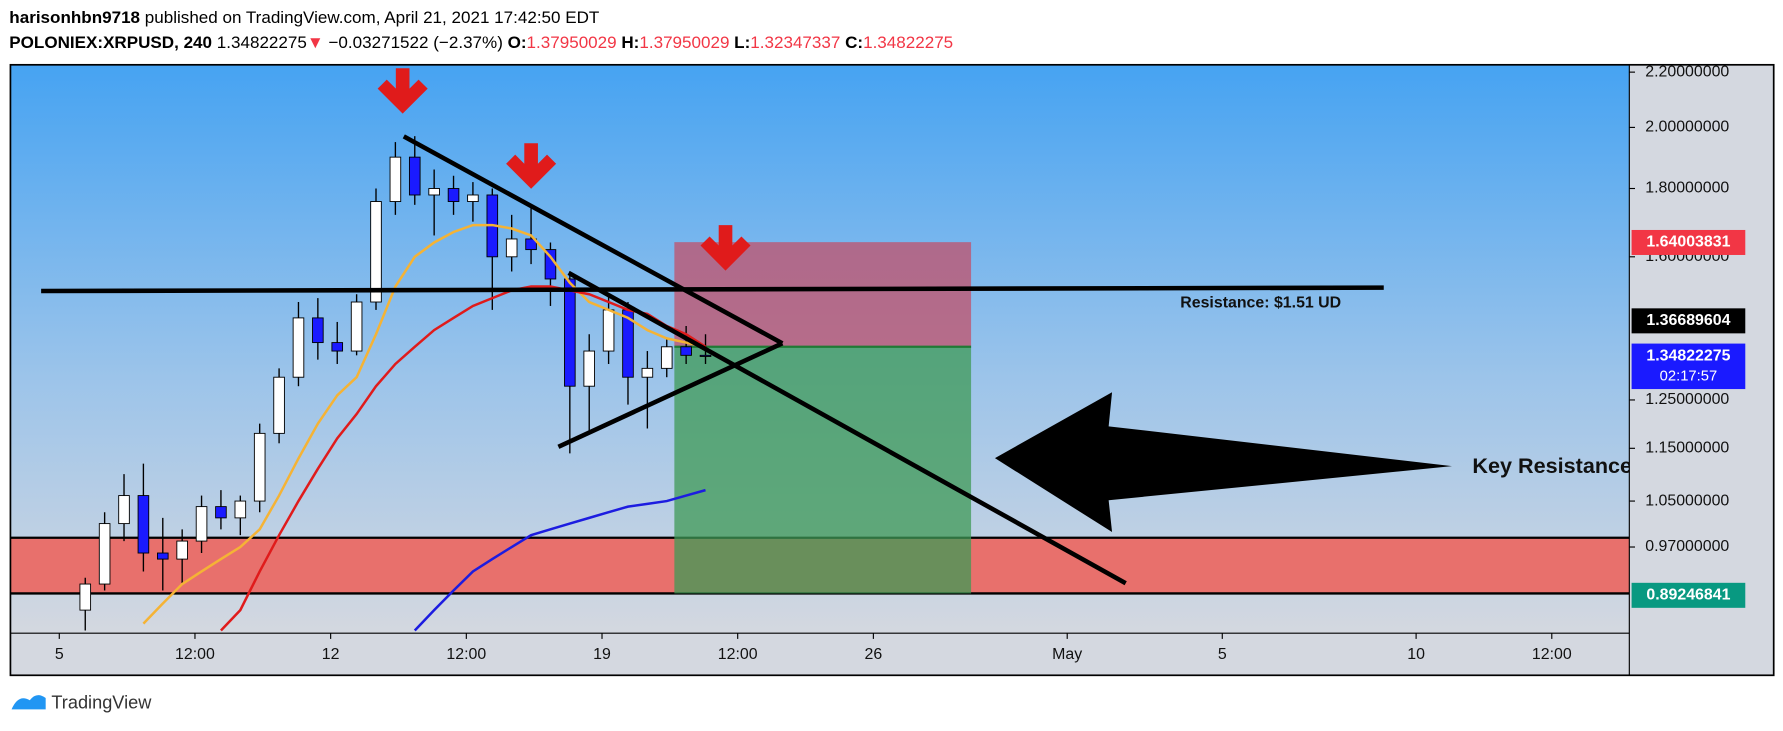  I want to click on price-label: 1.36689604, so click(1688, 320).